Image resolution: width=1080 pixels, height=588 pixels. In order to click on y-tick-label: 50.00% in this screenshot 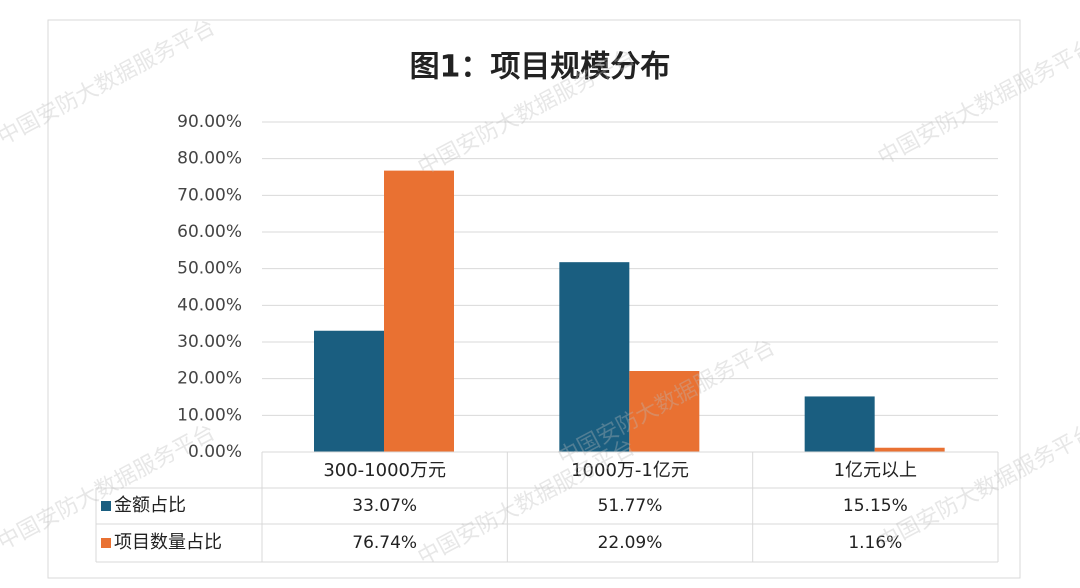, I will do `click(209, 269)`.